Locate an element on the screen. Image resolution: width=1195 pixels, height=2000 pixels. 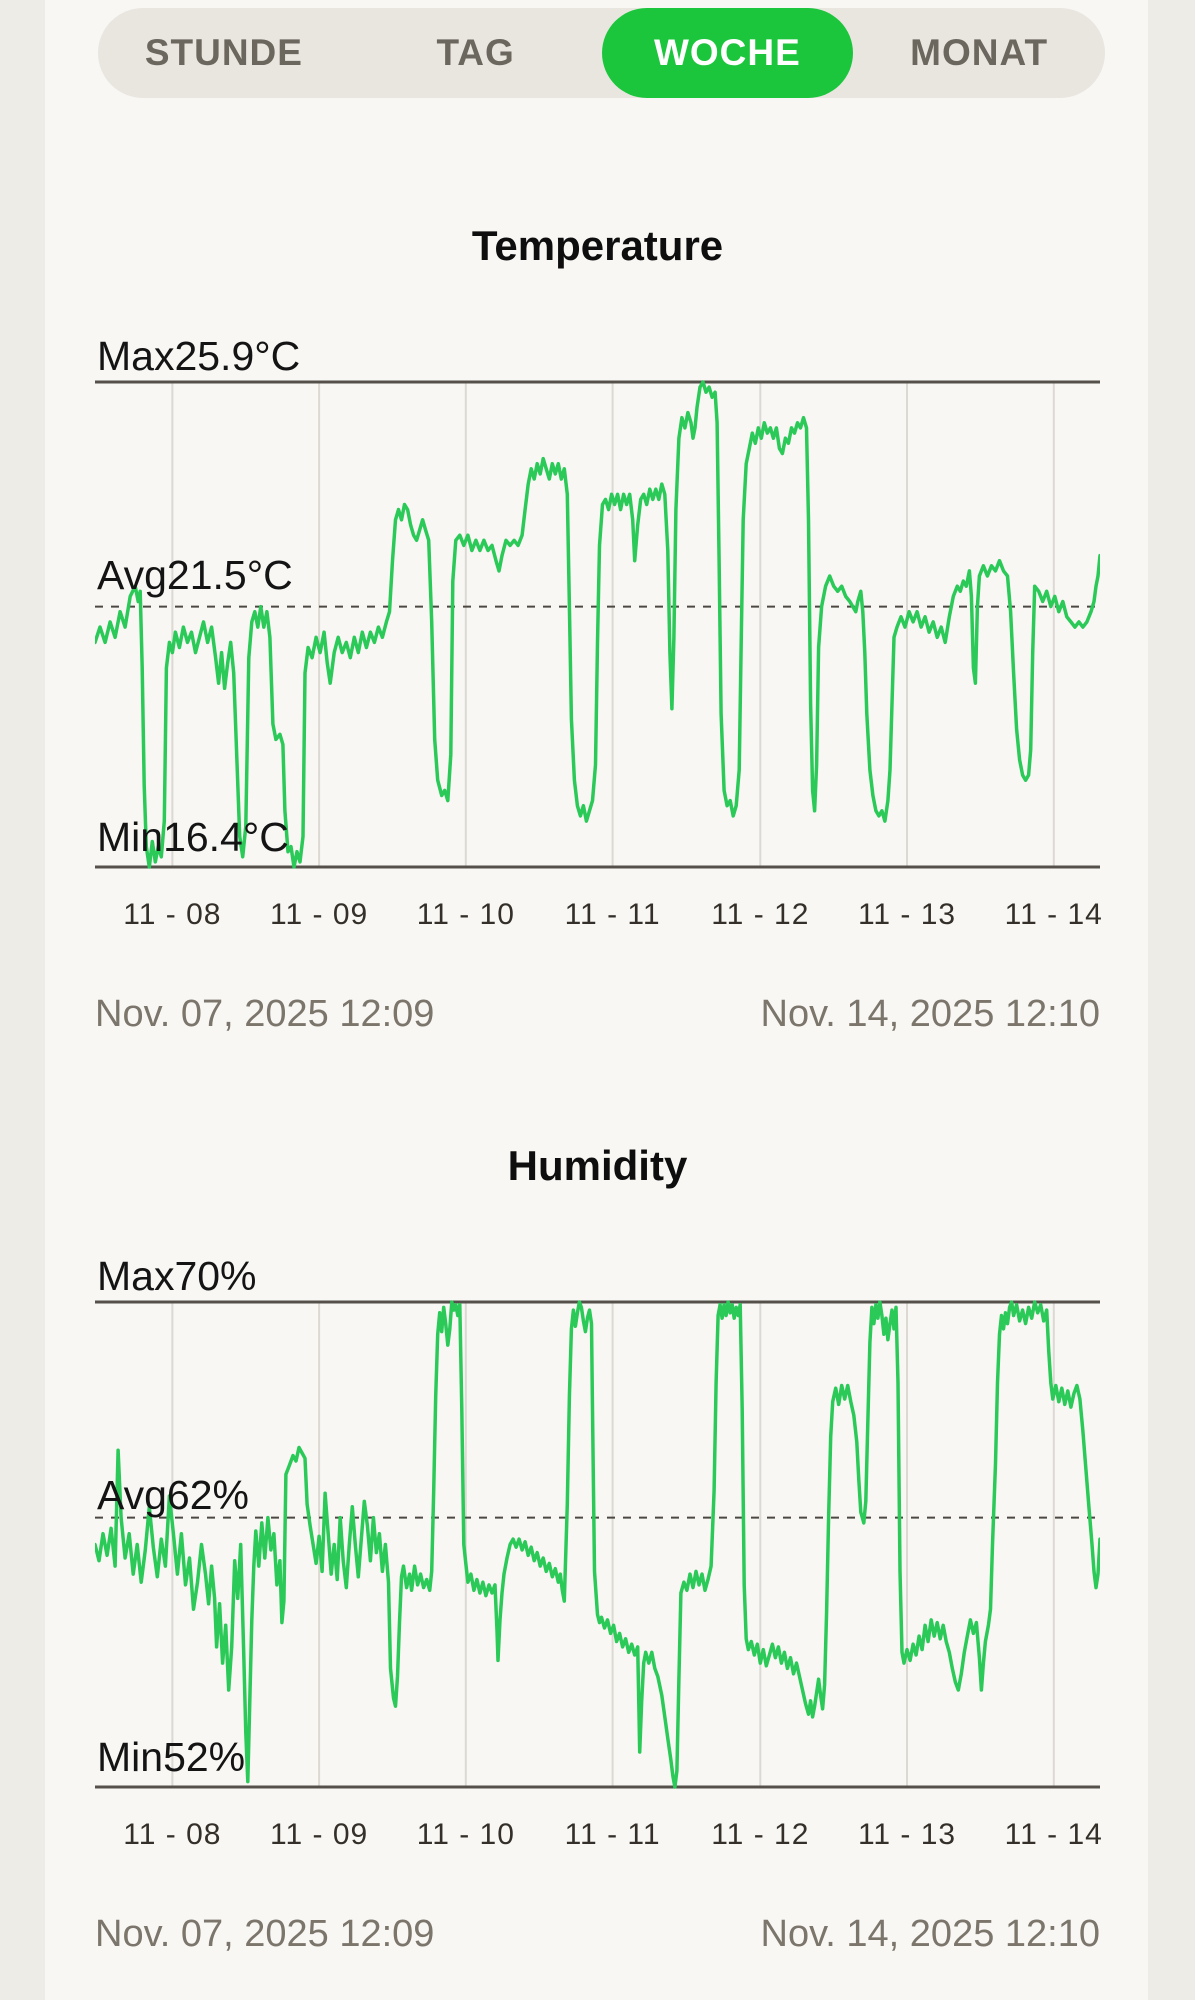
left-edge-strip is located at coordinates (22, 1000).